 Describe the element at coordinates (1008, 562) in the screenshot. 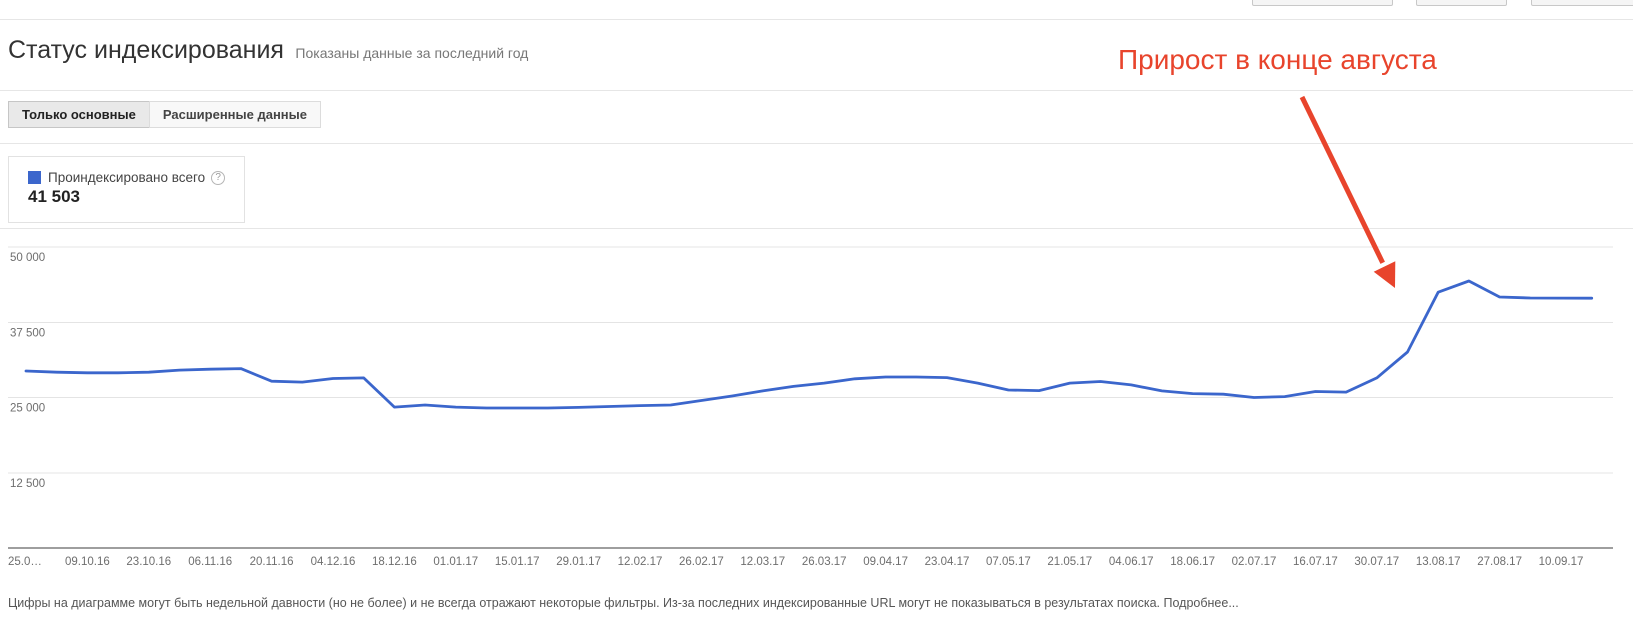

I see `svg-text: 07.05.17` at that location.